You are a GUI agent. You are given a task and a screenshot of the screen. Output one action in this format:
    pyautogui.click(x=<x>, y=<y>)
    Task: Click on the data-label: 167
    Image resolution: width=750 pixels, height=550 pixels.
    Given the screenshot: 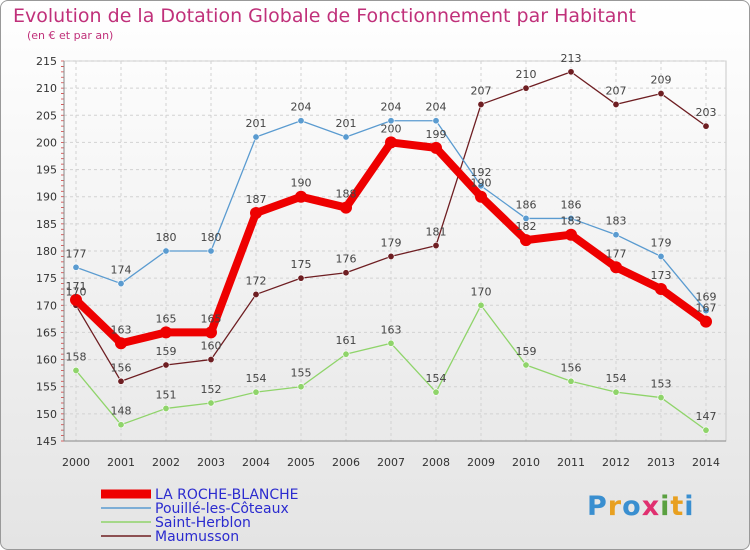 What is the action you would take?
    pyautogui.click(x=706, y=308)
    